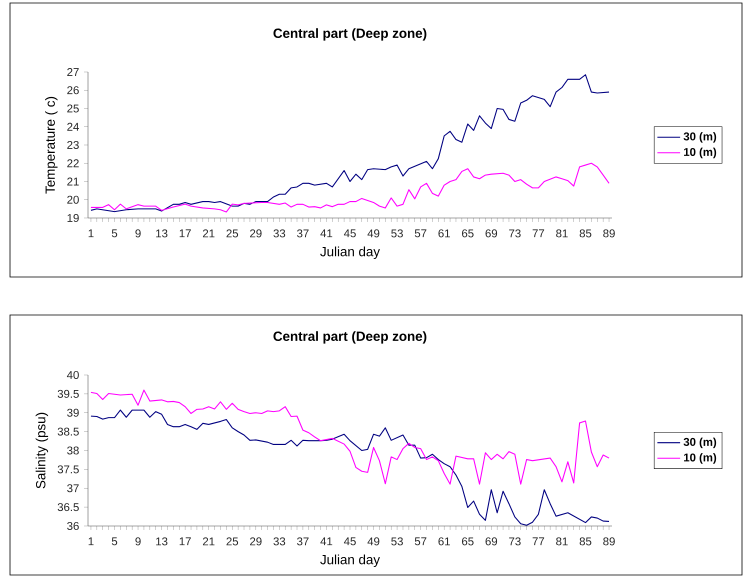 The height and width of the screenshot is (578, 747). What do you see at coordinates (73, 144) in the screenshot?
I see `y-tick-label: 23` at bounding box center [73, 144].